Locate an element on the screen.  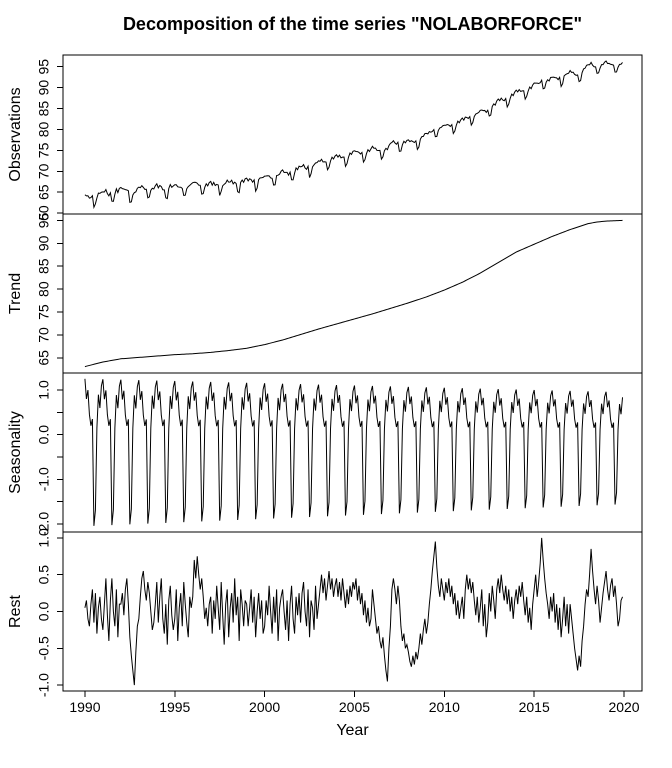
y-tick-label-seasonality: 0.0 is located at coordinates (44, 435).